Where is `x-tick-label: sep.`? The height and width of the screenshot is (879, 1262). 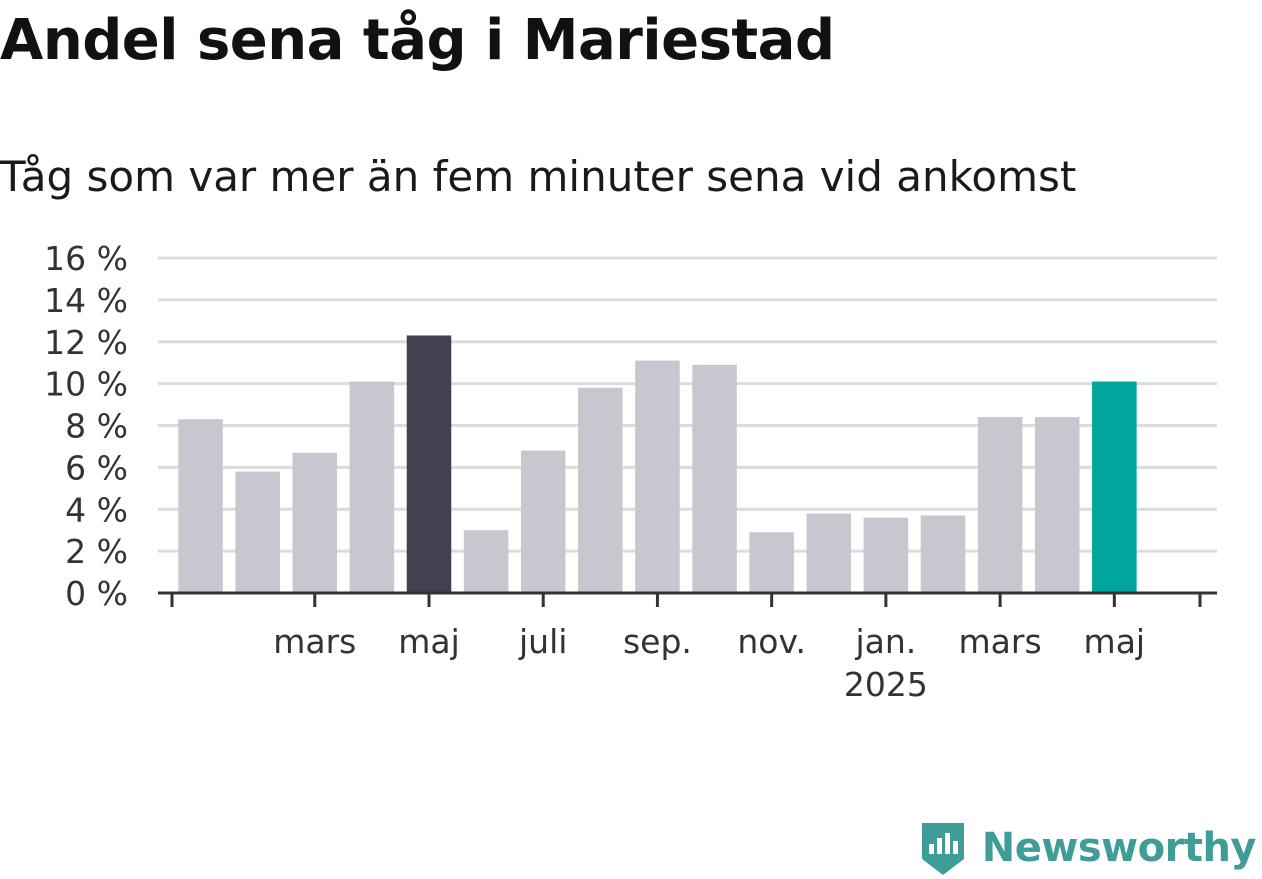
x-tick-label: sep. is located at coordinates (657, 641).